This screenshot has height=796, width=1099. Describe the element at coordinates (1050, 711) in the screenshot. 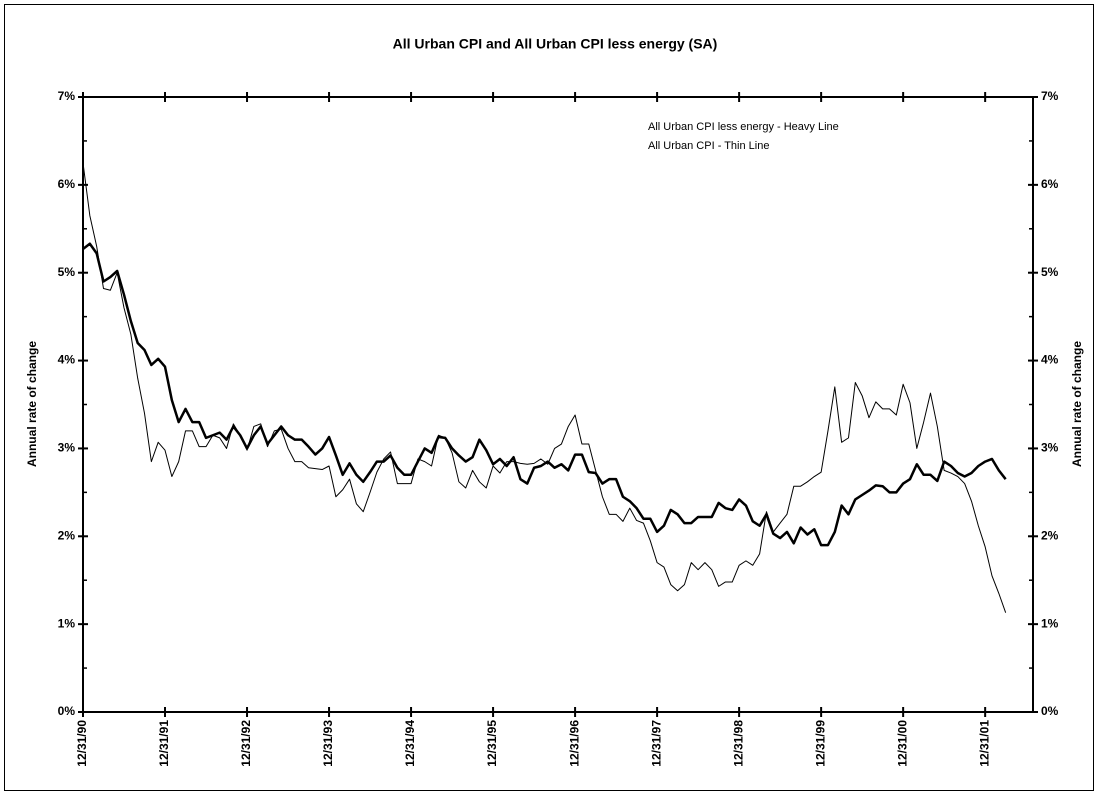

I see `y2-tick-label: 0%` at that location.